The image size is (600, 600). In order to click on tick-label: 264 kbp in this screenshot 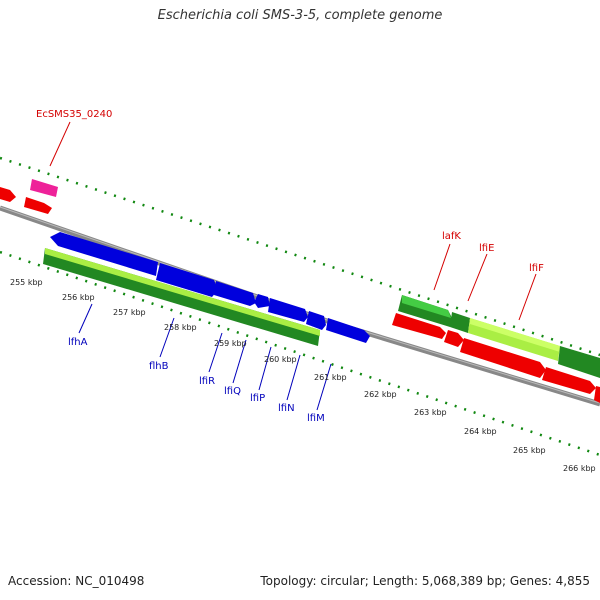, I will do `click(480, 431)`.